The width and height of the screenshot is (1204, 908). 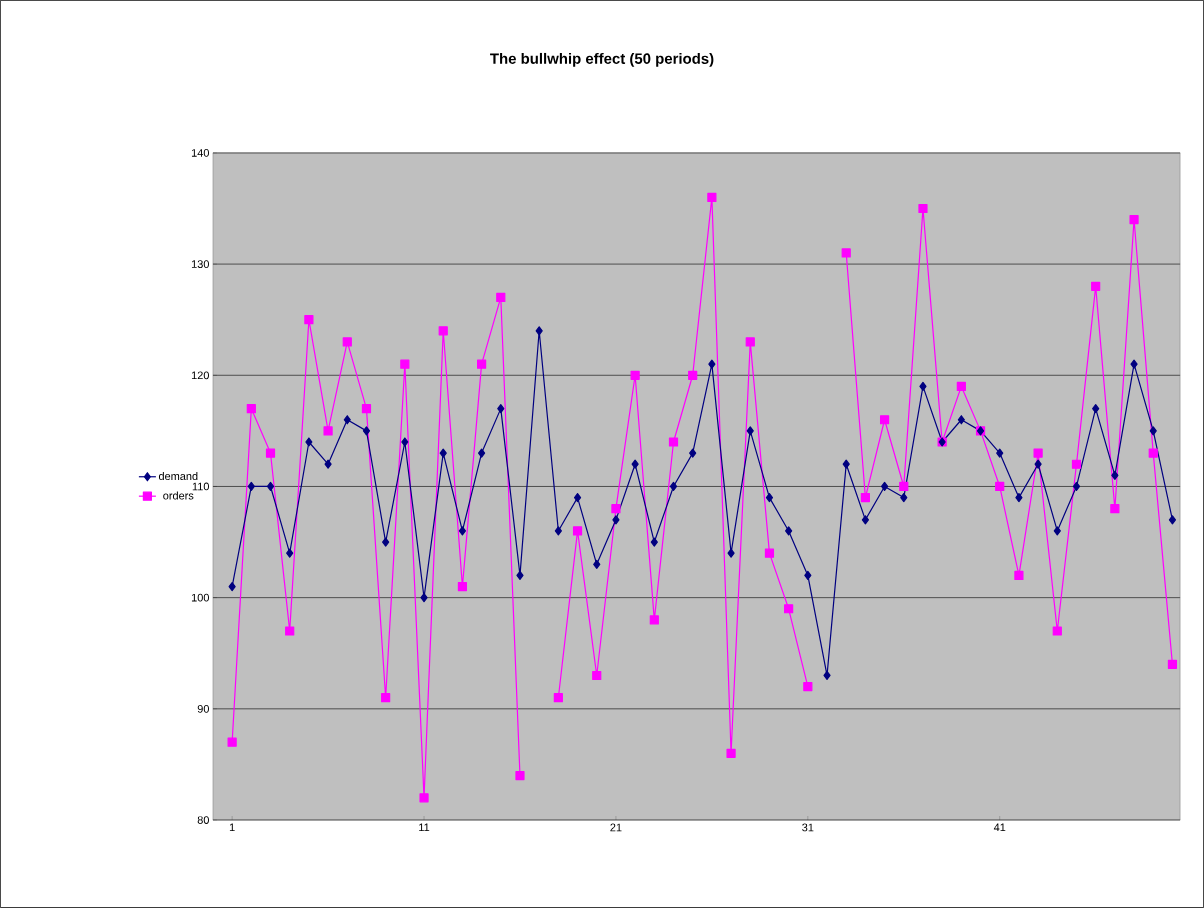 I want to click on y-tick-label: 110, so click(x=200, y=486).